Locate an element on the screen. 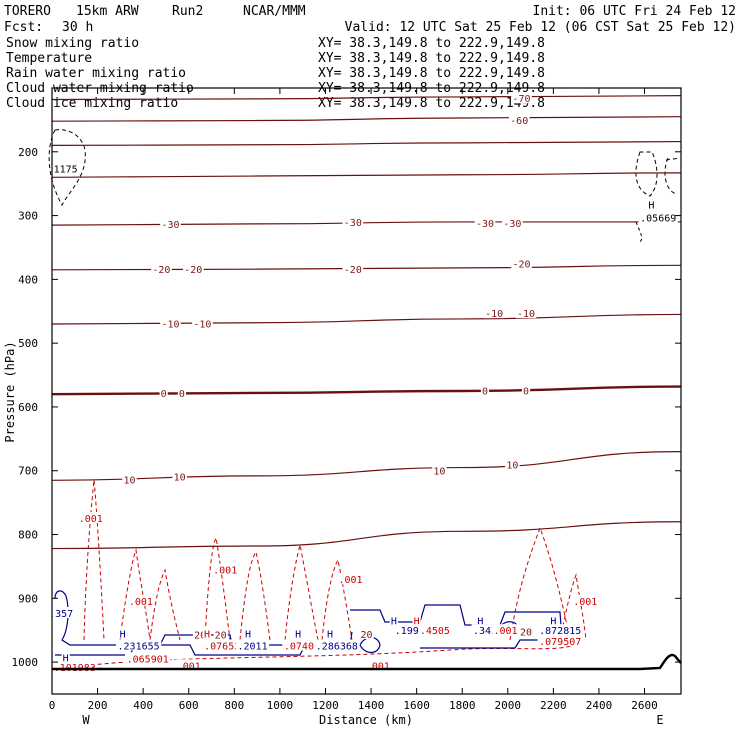 The width and height of the screenshot is (740, 740). contour-label: .4505 is located at coordinates (435, 631).